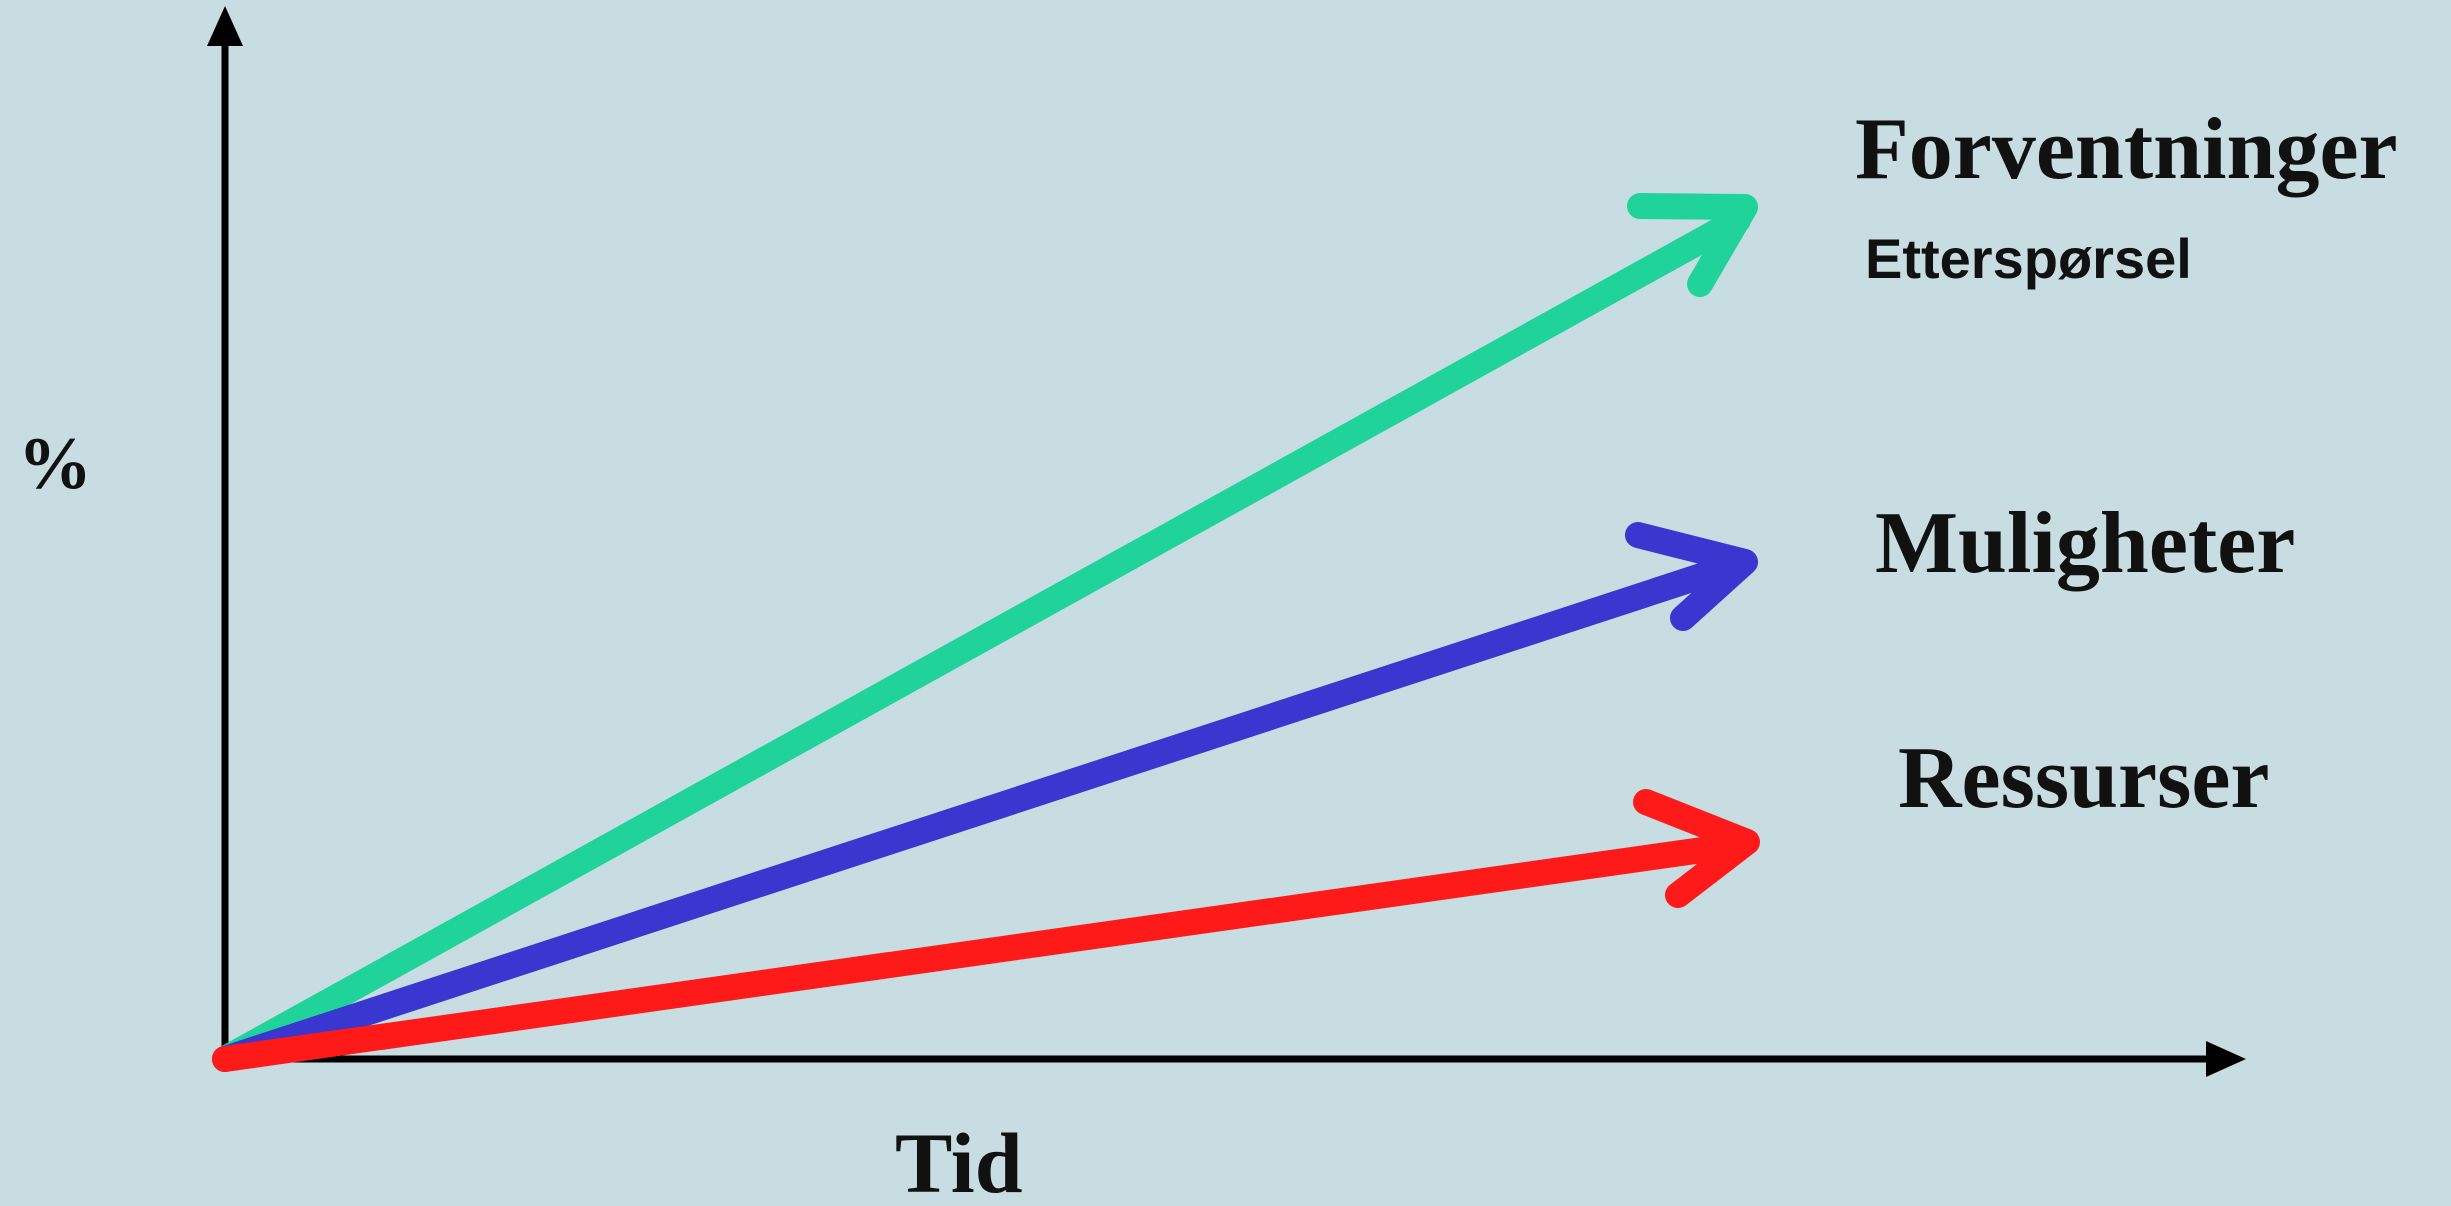 The width and height of the screenshot is (2451, 1206). Describe the element at coordinates (1691, 576) in the screenshot. I see `arrowhead-muligheter` at that location.